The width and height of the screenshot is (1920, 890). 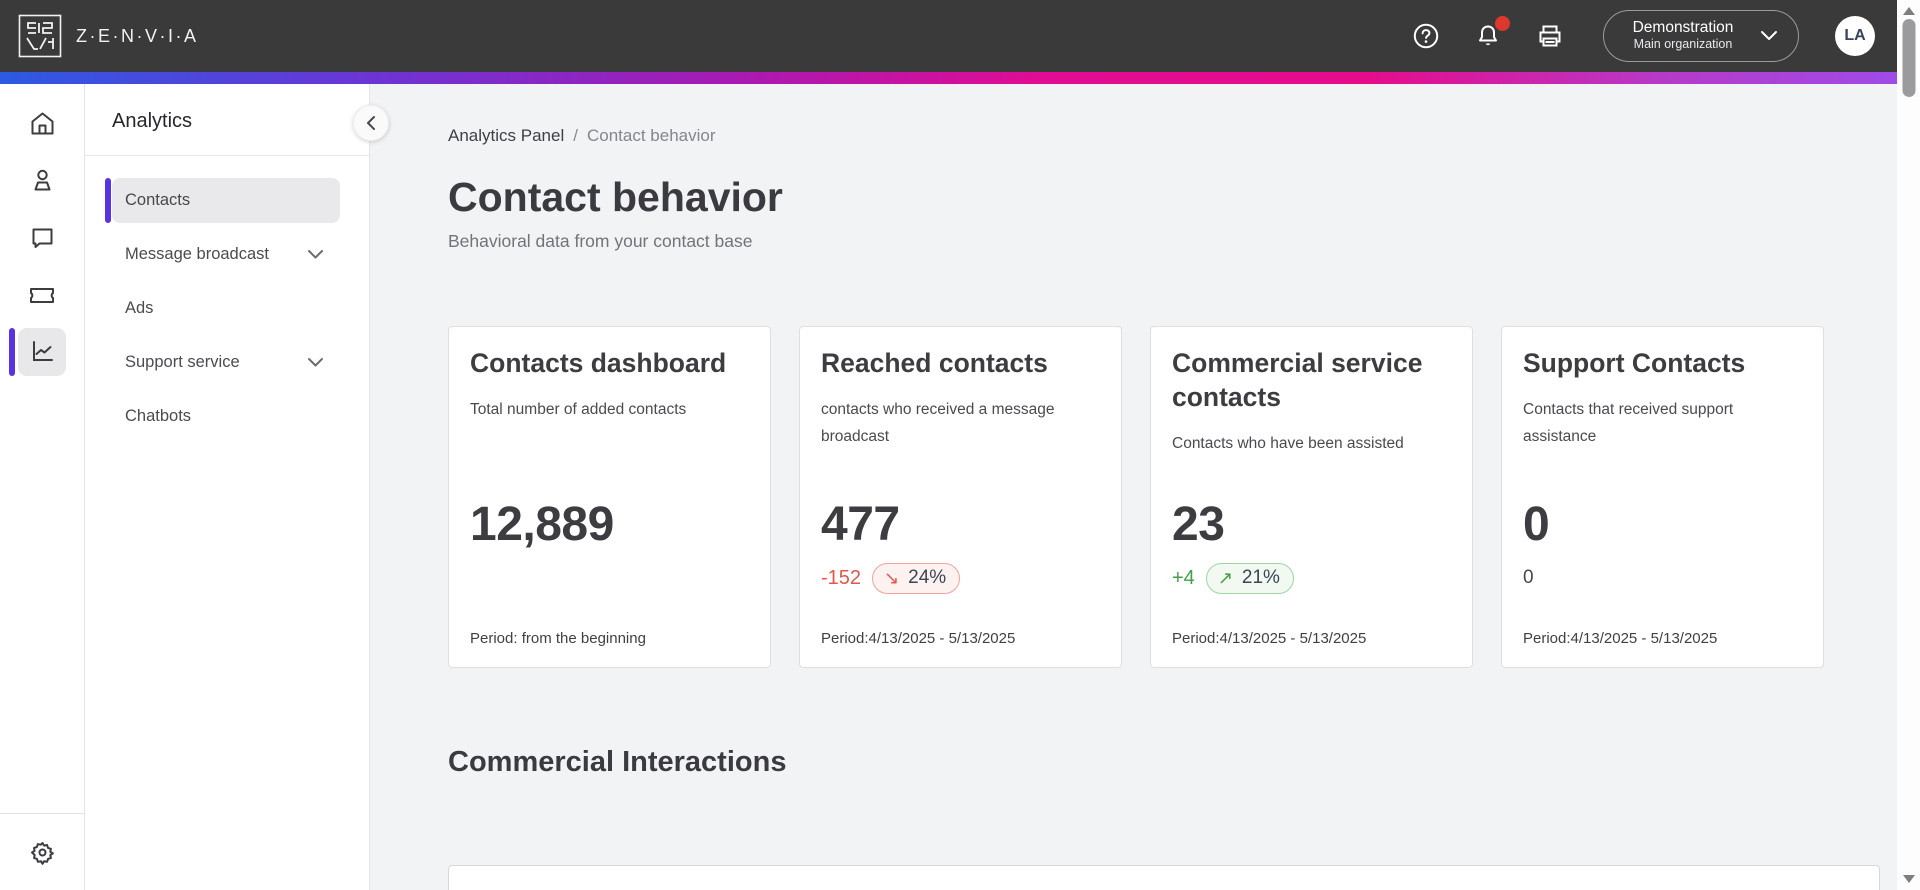 I want to click on sidebar-title: Analytics, so click(x=152, y=121).